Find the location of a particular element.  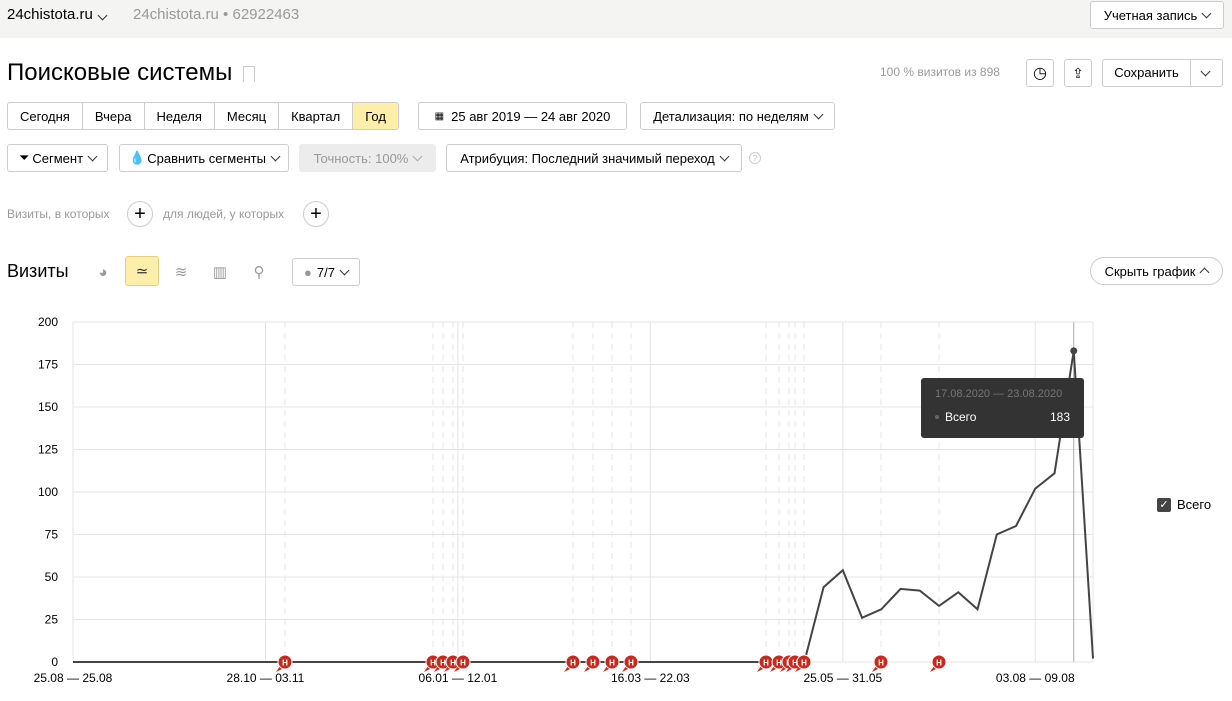

period-month: Месяц is located at coordinates (247, 116).